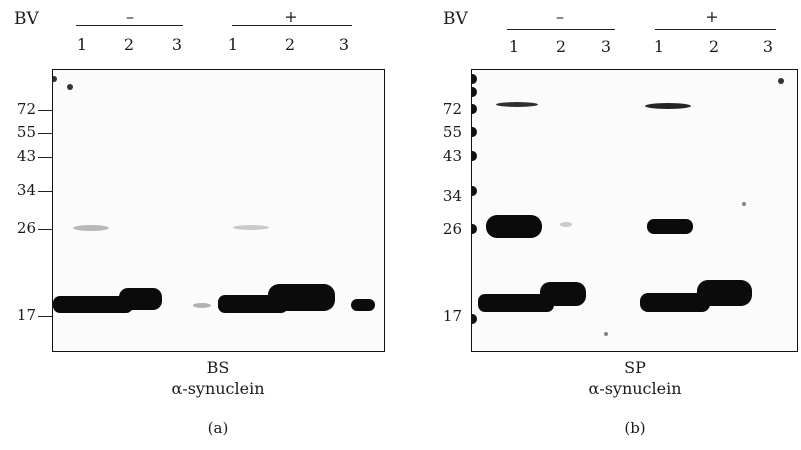  What do you see at coordinates (202, 305) in the screenshot?
I see `band-17kda-faint` at bounding box center [202, 305].